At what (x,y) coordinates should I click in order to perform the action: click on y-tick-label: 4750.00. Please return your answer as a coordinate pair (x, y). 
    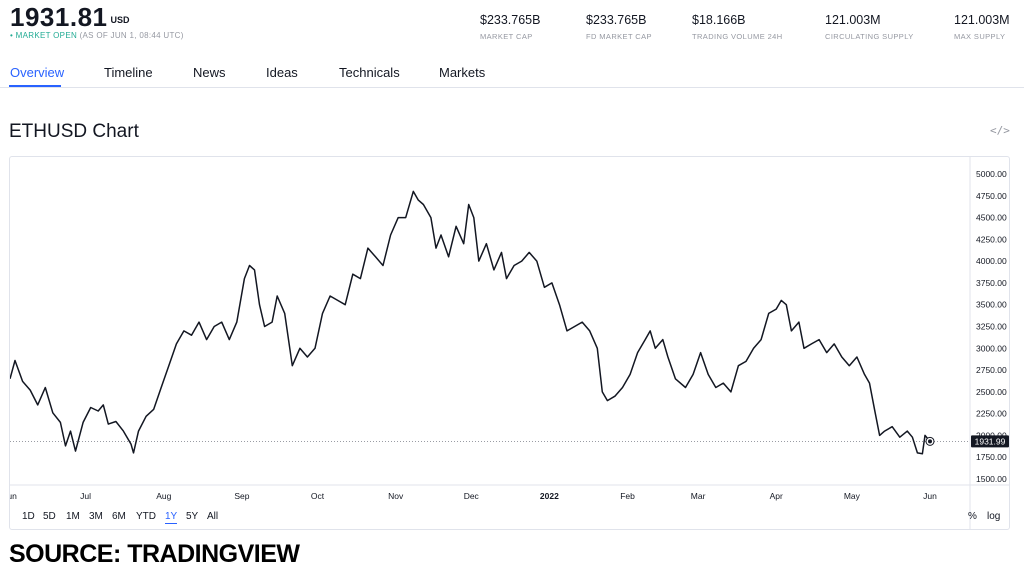
    Looking at the image, I should click on (991, 196).